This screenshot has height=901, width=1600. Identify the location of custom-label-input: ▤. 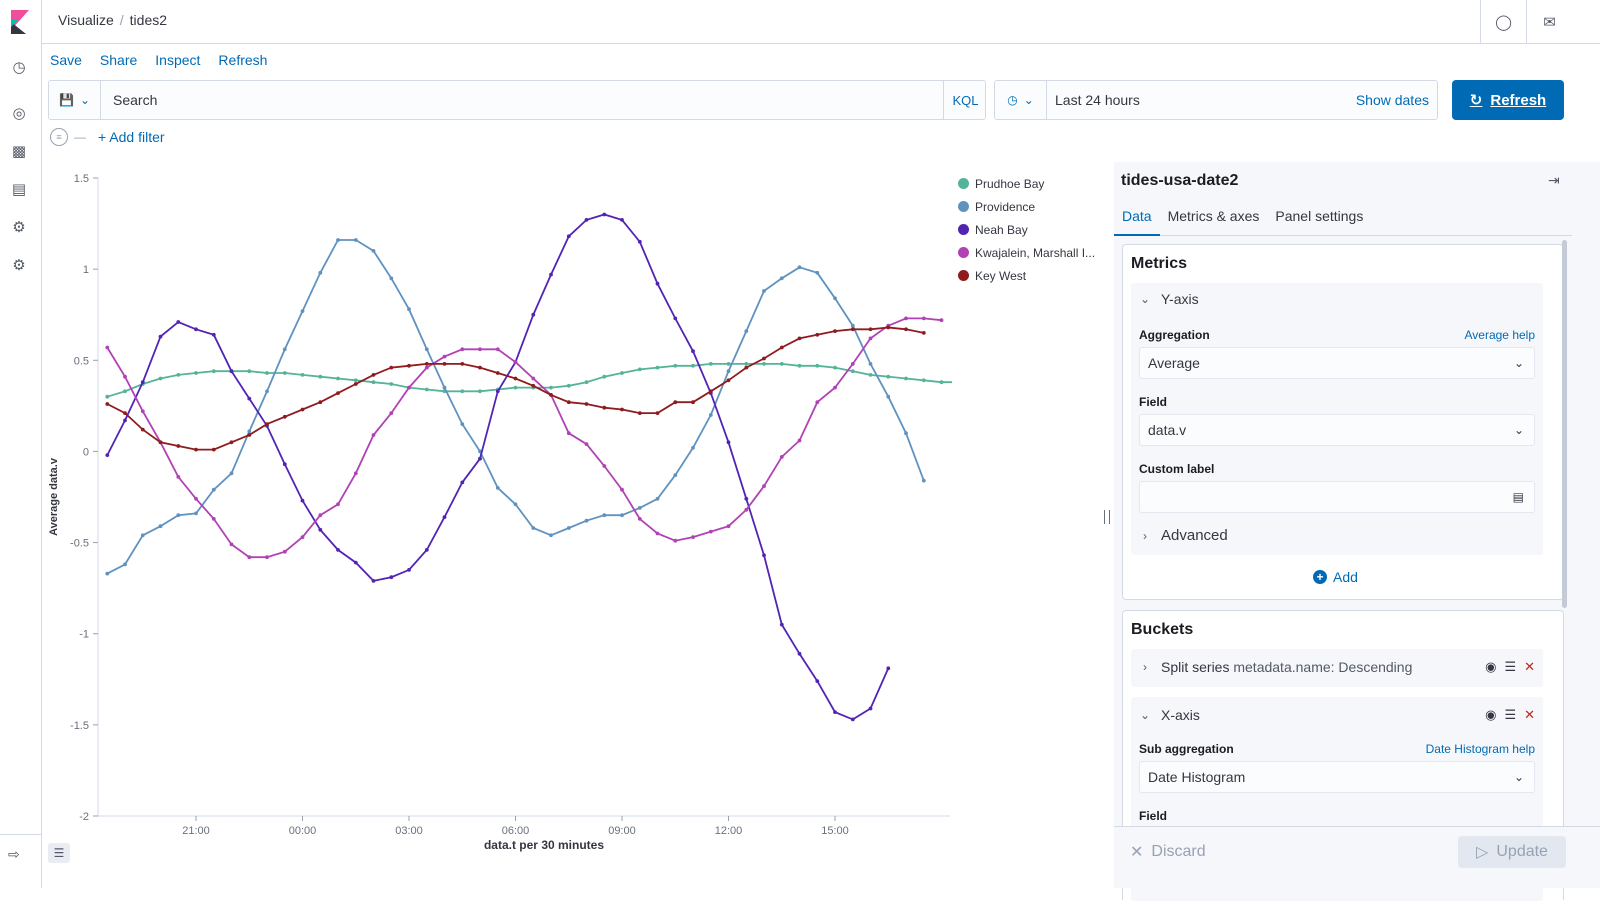
(1337, 497).